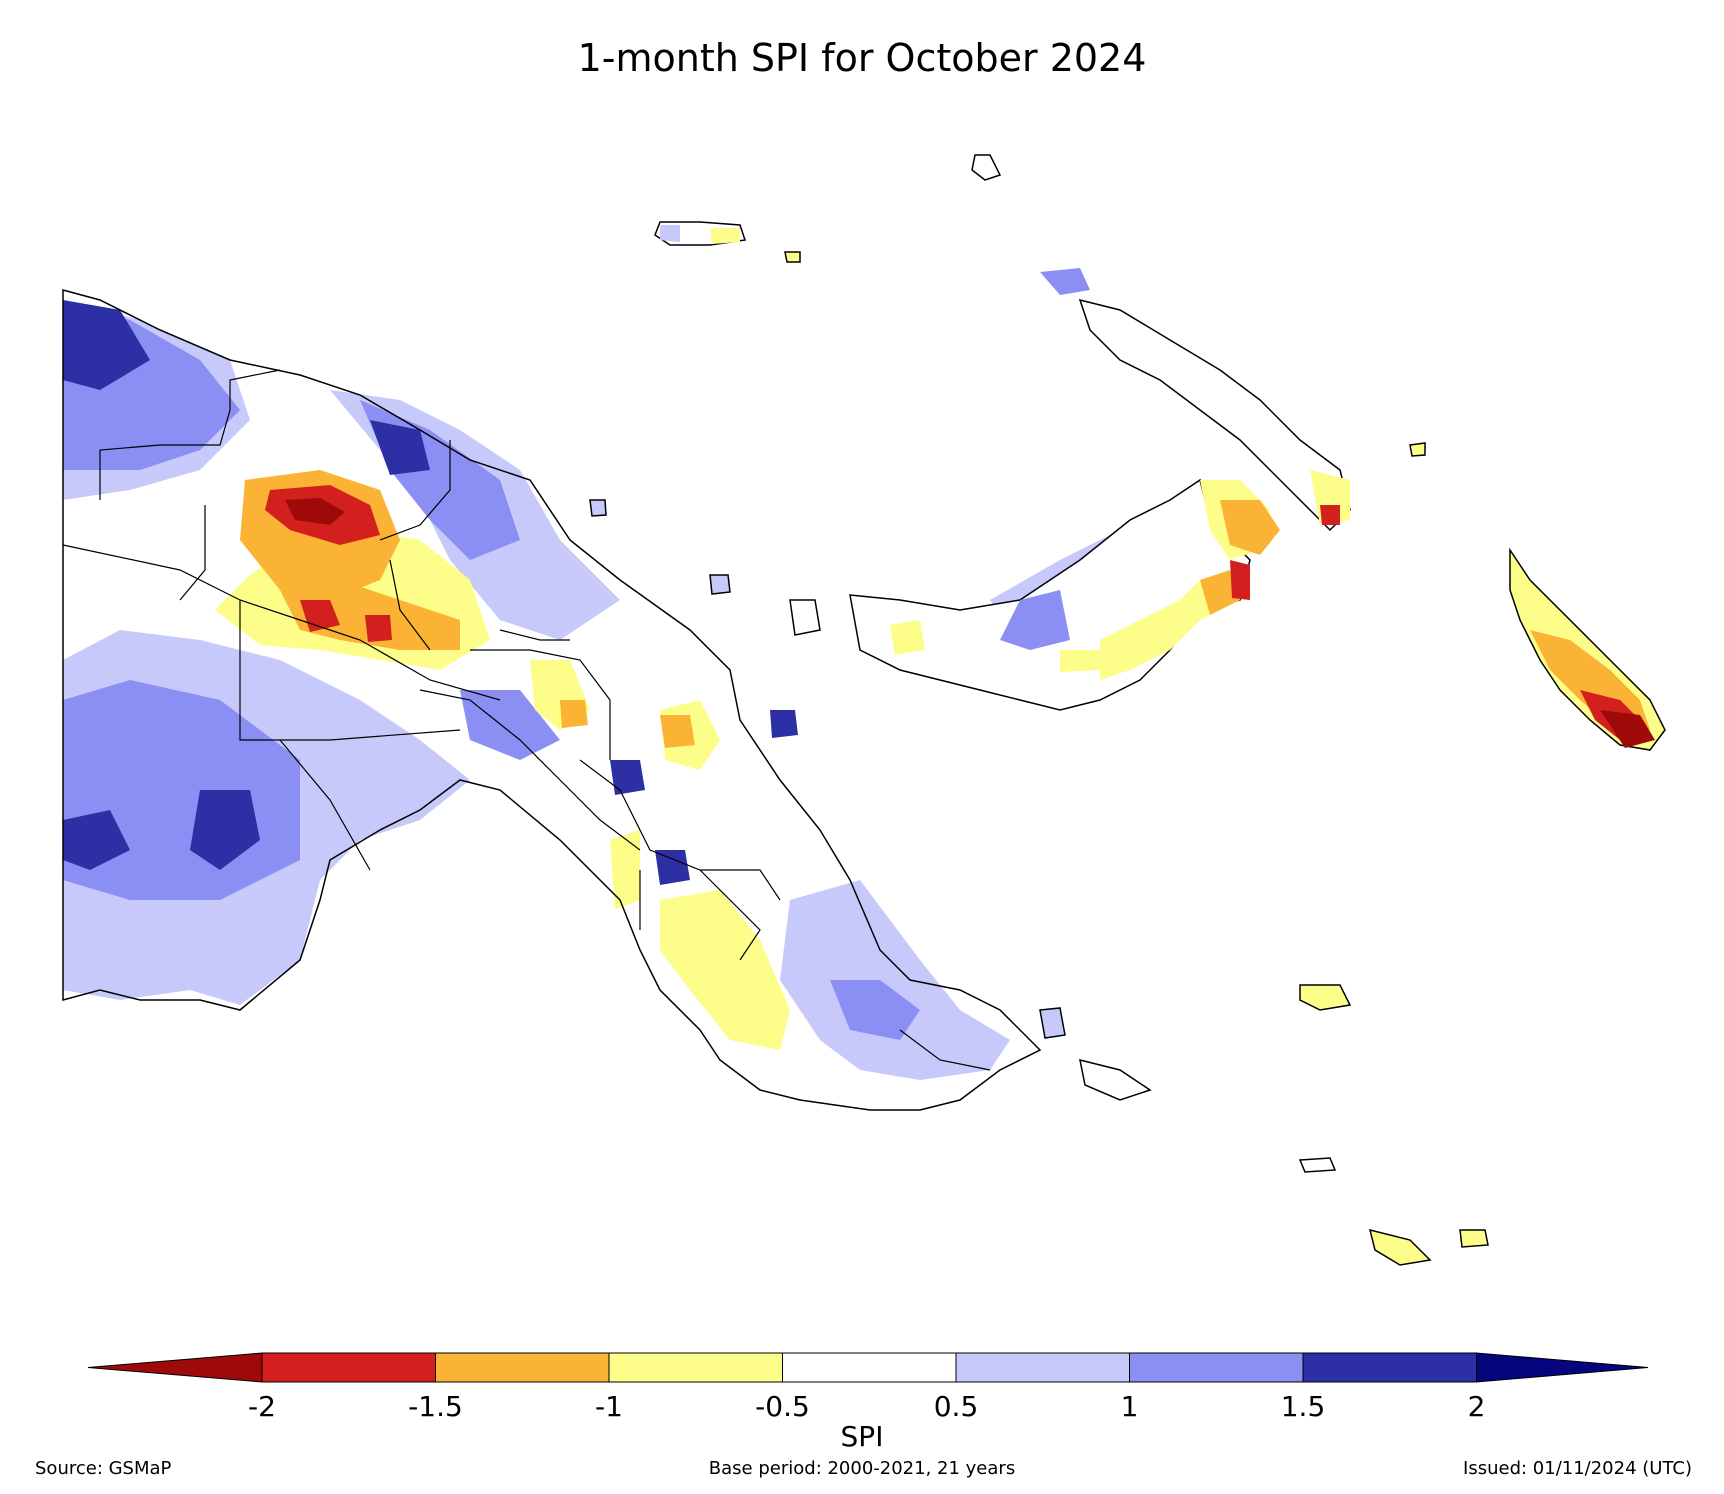 The width and height of the screenshot is (1724, 1494). Describe the element at coordinates (609, 1406) in the screenshot. I see `colorbar-tick-label: -1` at that location.